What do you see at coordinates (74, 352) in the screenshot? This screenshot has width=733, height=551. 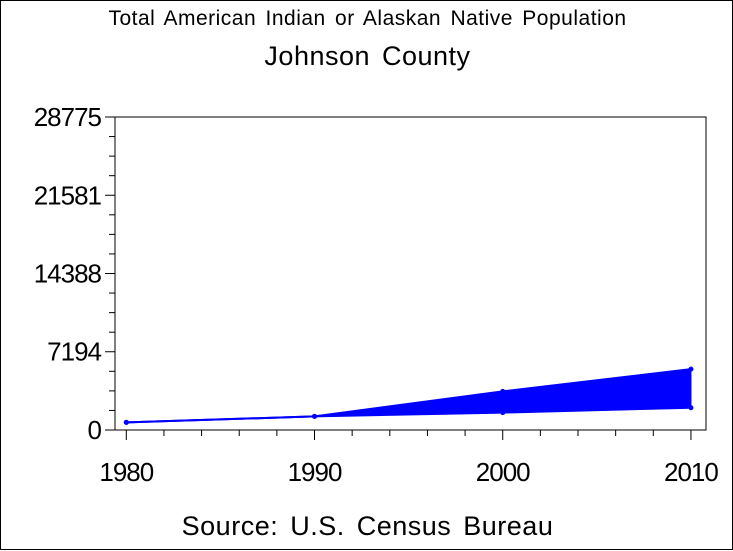 I see `y-tick-label: 7194` at bounding box center [74, 352].